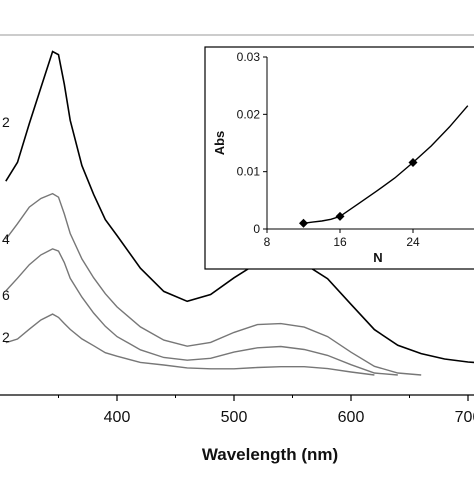 This screenshot has width=474, height=479. I want to click on inset-x-tick-label: 8, so click(267, 242).